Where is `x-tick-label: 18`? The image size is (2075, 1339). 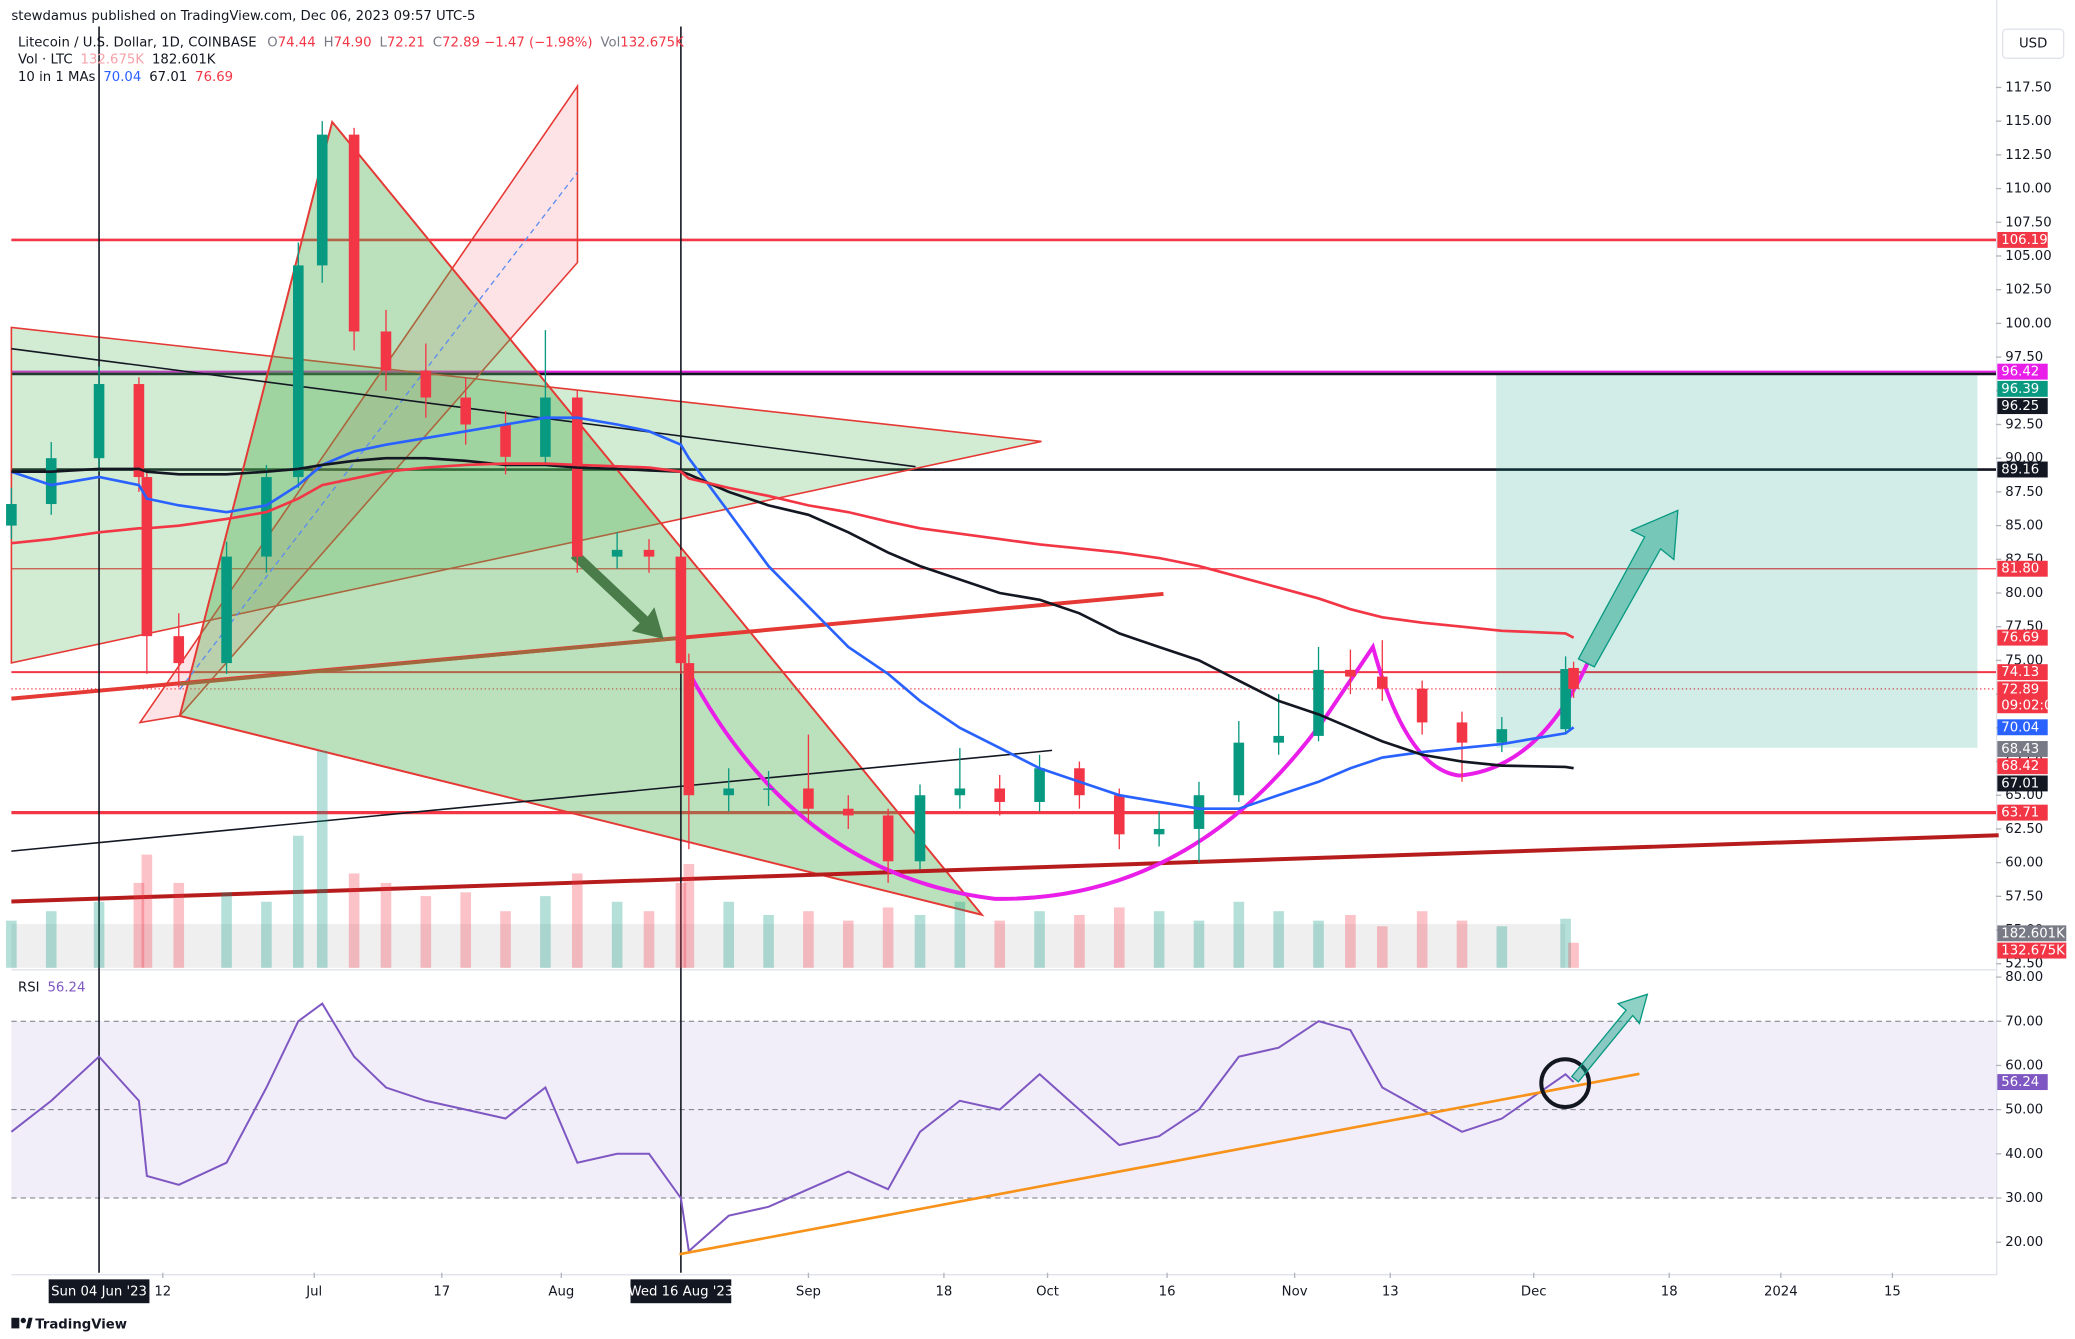 x-tick-label: 18 is located at coordinates (1669, 1291).